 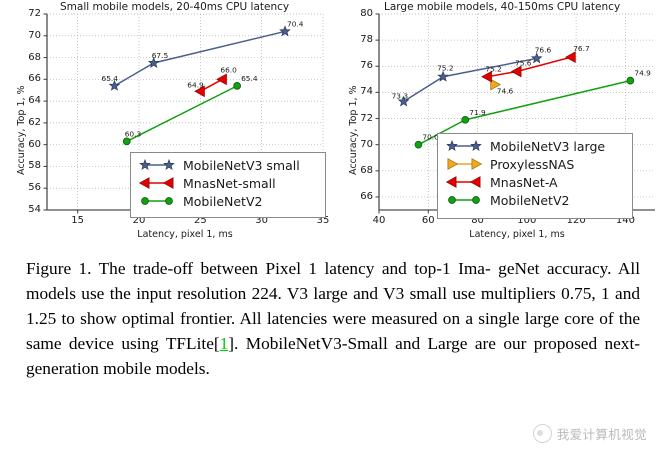 I want to click on series-mnasnet-small: 64.9 66.0, so click(x=212, y=81).